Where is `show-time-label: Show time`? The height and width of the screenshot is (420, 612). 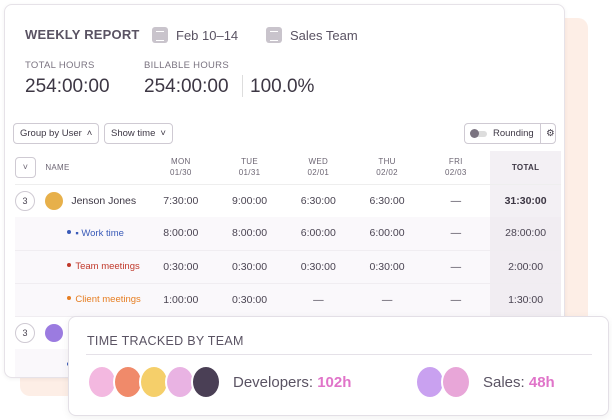 show-time-label: Show time is located at coordinates (133, 133).